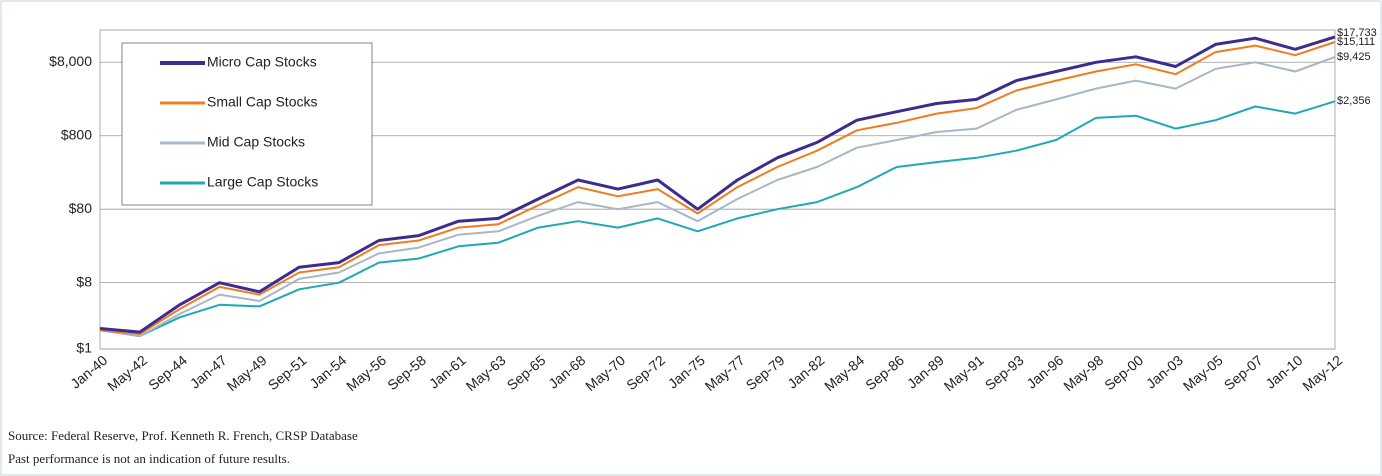  Describe the element at coordinates (406, 372) in the screenshot. I see `x-tick-label: Sep-58` at that location.